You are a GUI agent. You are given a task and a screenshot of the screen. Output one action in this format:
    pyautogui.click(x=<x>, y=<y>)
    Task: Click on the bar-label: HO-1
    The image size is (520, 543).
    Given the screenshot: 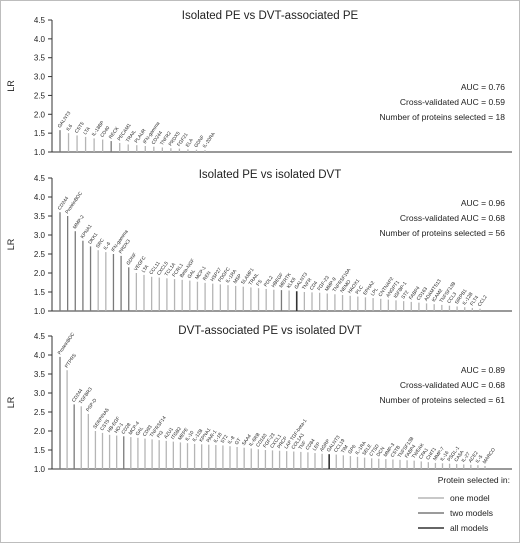 What is the action you would take?
    pyautogui.click(x=119, y=428)
    